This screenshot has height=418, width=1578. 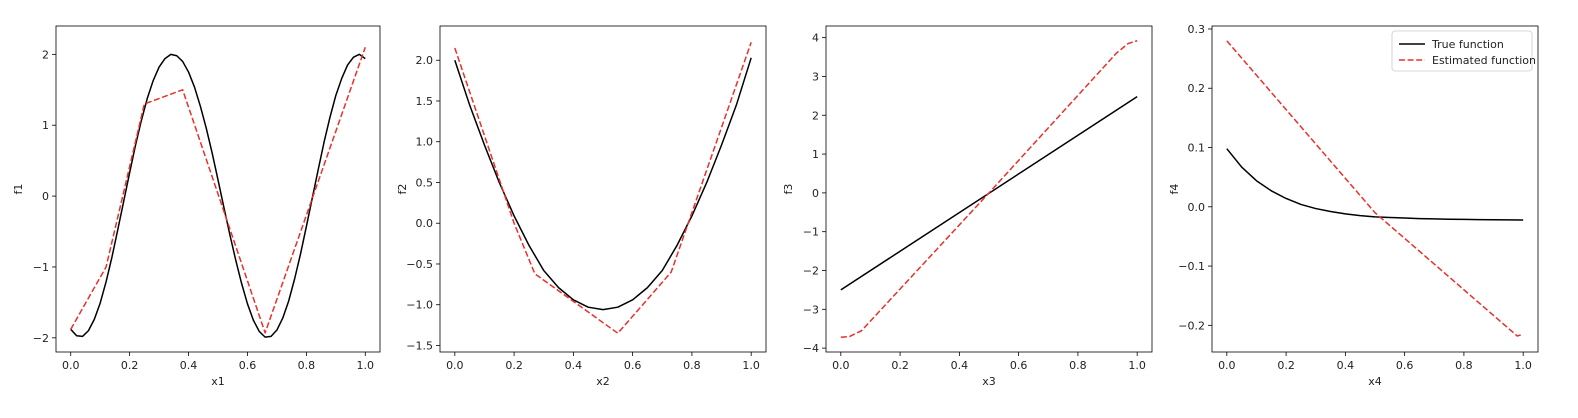 I want to click on subplot-3-xtick-label: 0.4, so click(x=960, y=365).